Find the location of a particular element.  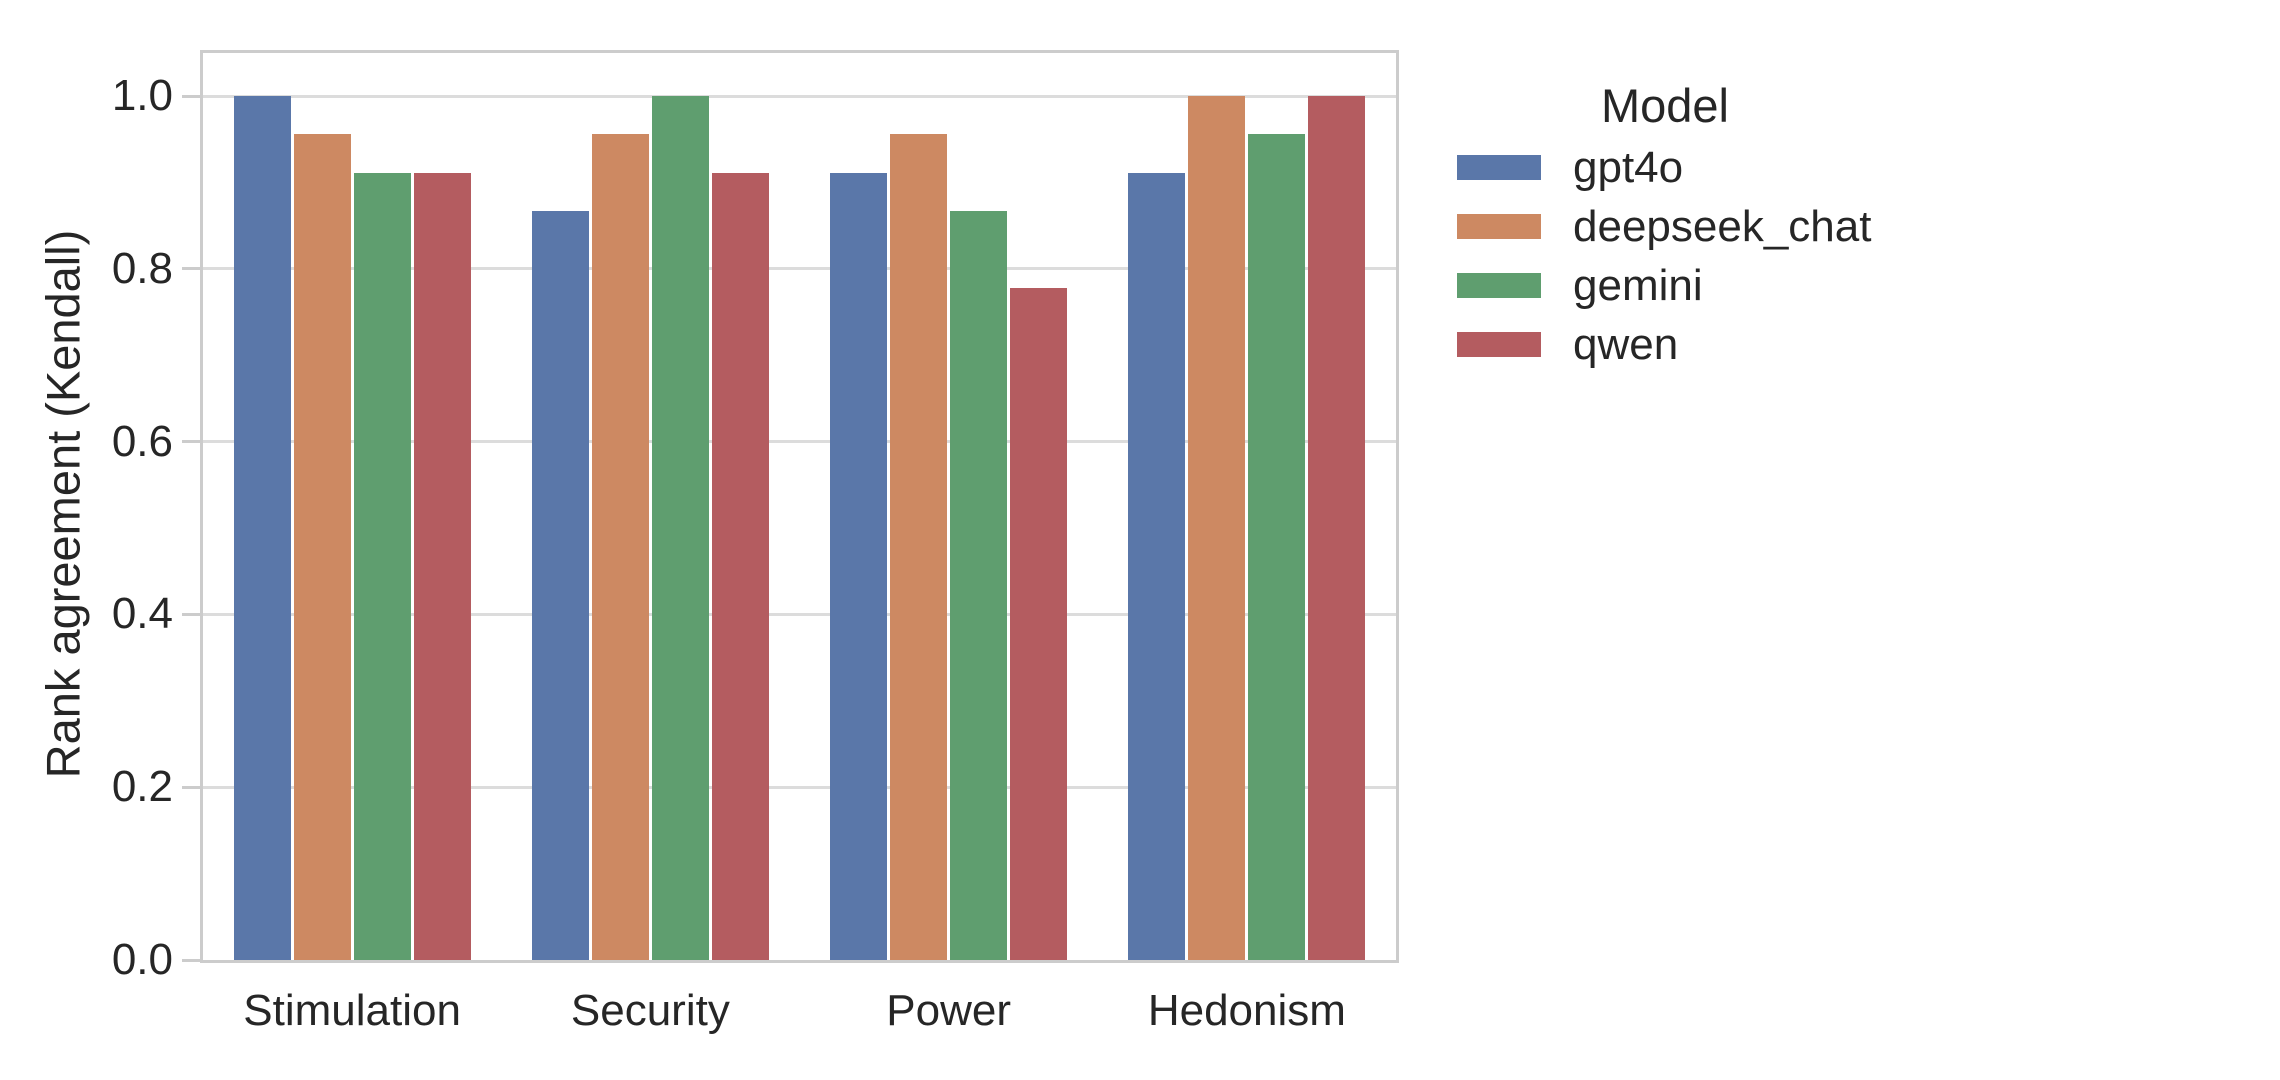

bar-gpt4o-hedonism is located at coordinates (1157, 566).